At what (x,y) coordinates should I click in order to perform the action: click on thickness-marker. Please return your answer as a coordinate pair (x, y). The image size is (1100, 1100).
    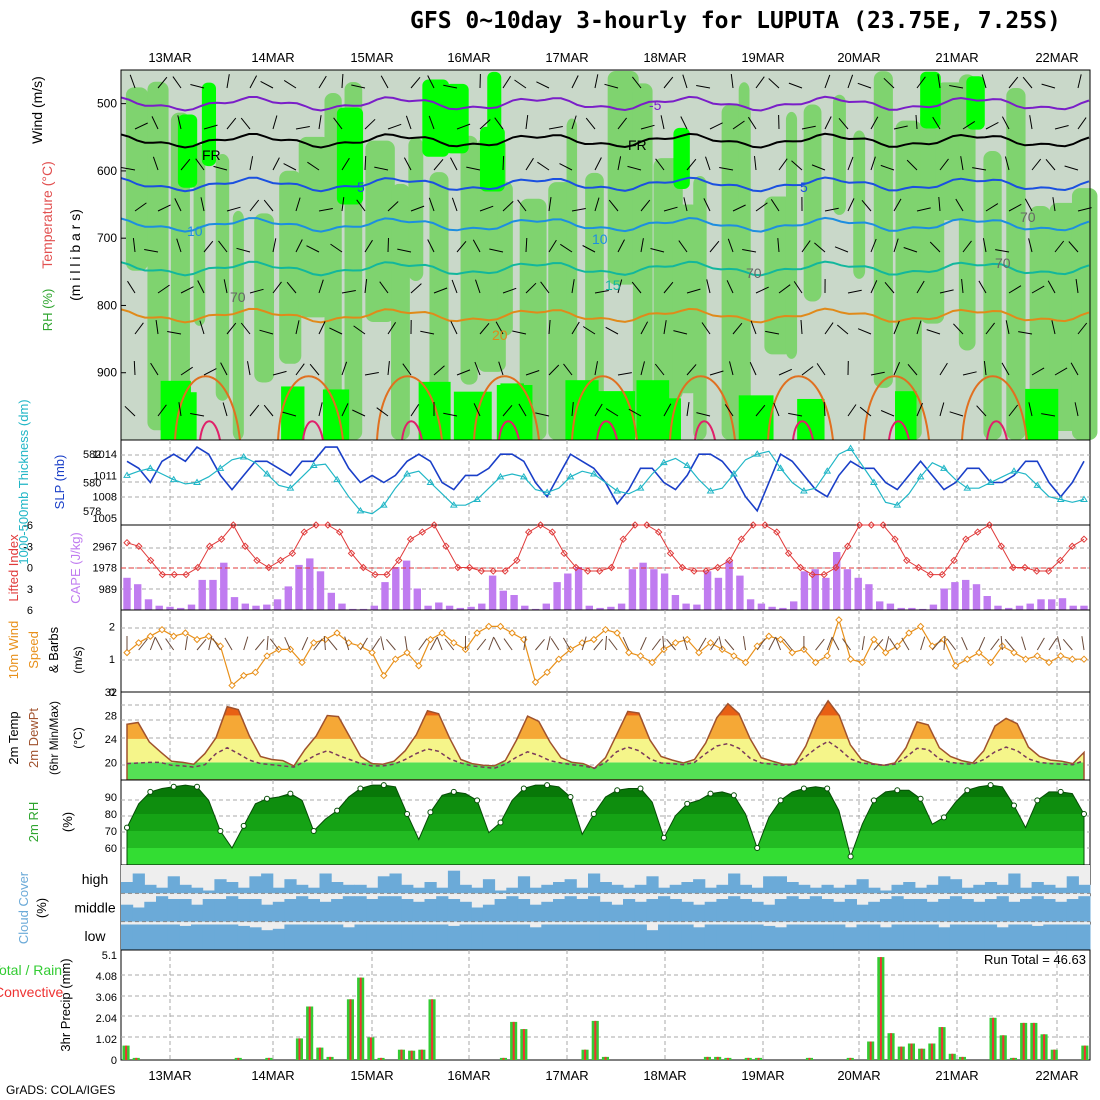
    Looking at the image, I should click on (920, 476).